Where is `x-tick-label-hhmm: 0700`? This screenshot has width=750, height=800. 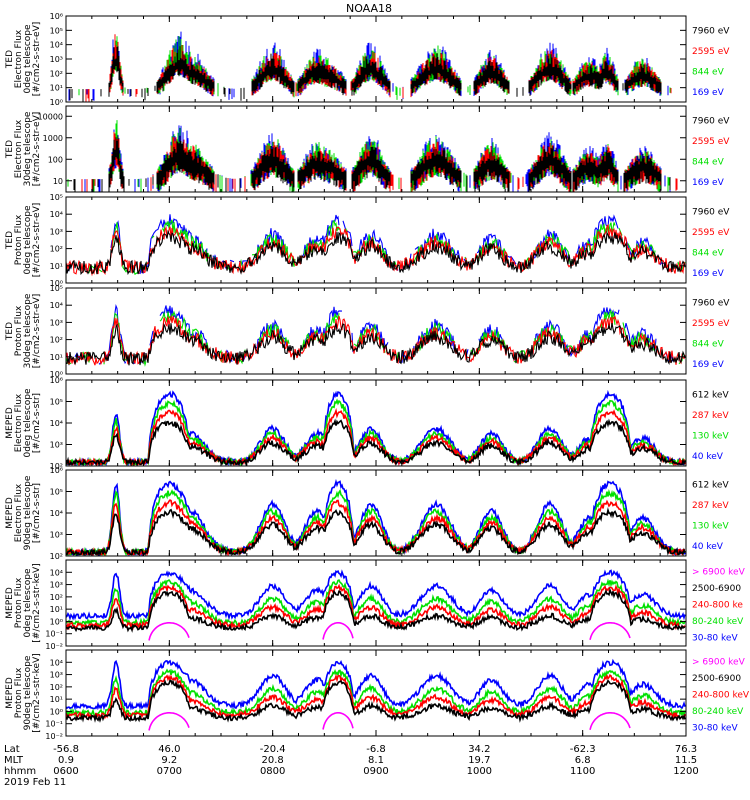 x-tick-label-hhmm: 0700 is located at coordinates (169, 771).